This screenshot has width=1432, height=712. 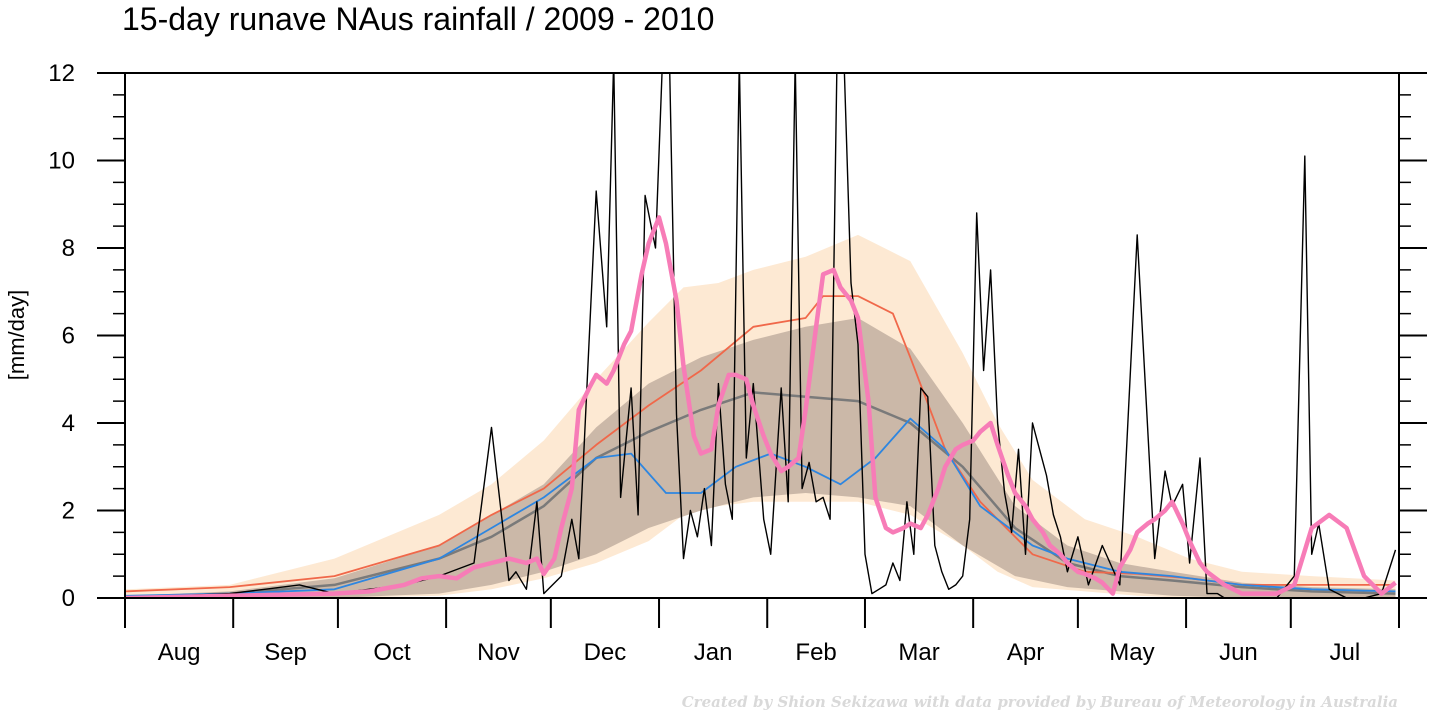 I want to click on x-tick-label-apr: Apr, so click(x=1025, y=652).